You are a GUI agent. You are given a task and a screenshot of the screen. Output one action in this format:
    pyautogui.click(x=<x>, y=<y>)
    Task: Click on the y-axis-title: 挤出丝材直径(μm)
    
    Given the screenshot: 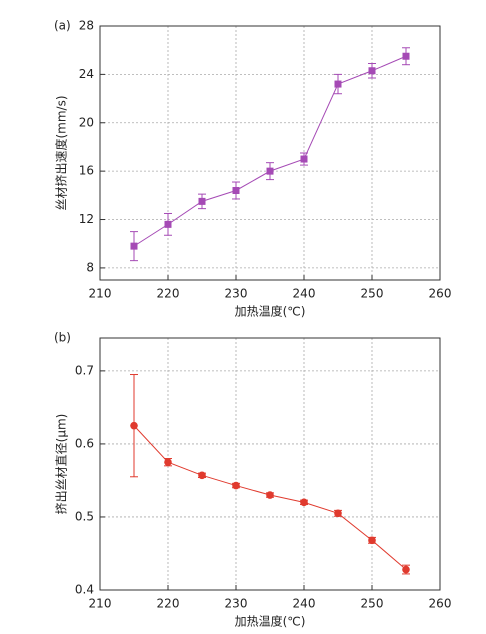 What is the action you would take?
    pyautogui.click(x=61, y=464)
    